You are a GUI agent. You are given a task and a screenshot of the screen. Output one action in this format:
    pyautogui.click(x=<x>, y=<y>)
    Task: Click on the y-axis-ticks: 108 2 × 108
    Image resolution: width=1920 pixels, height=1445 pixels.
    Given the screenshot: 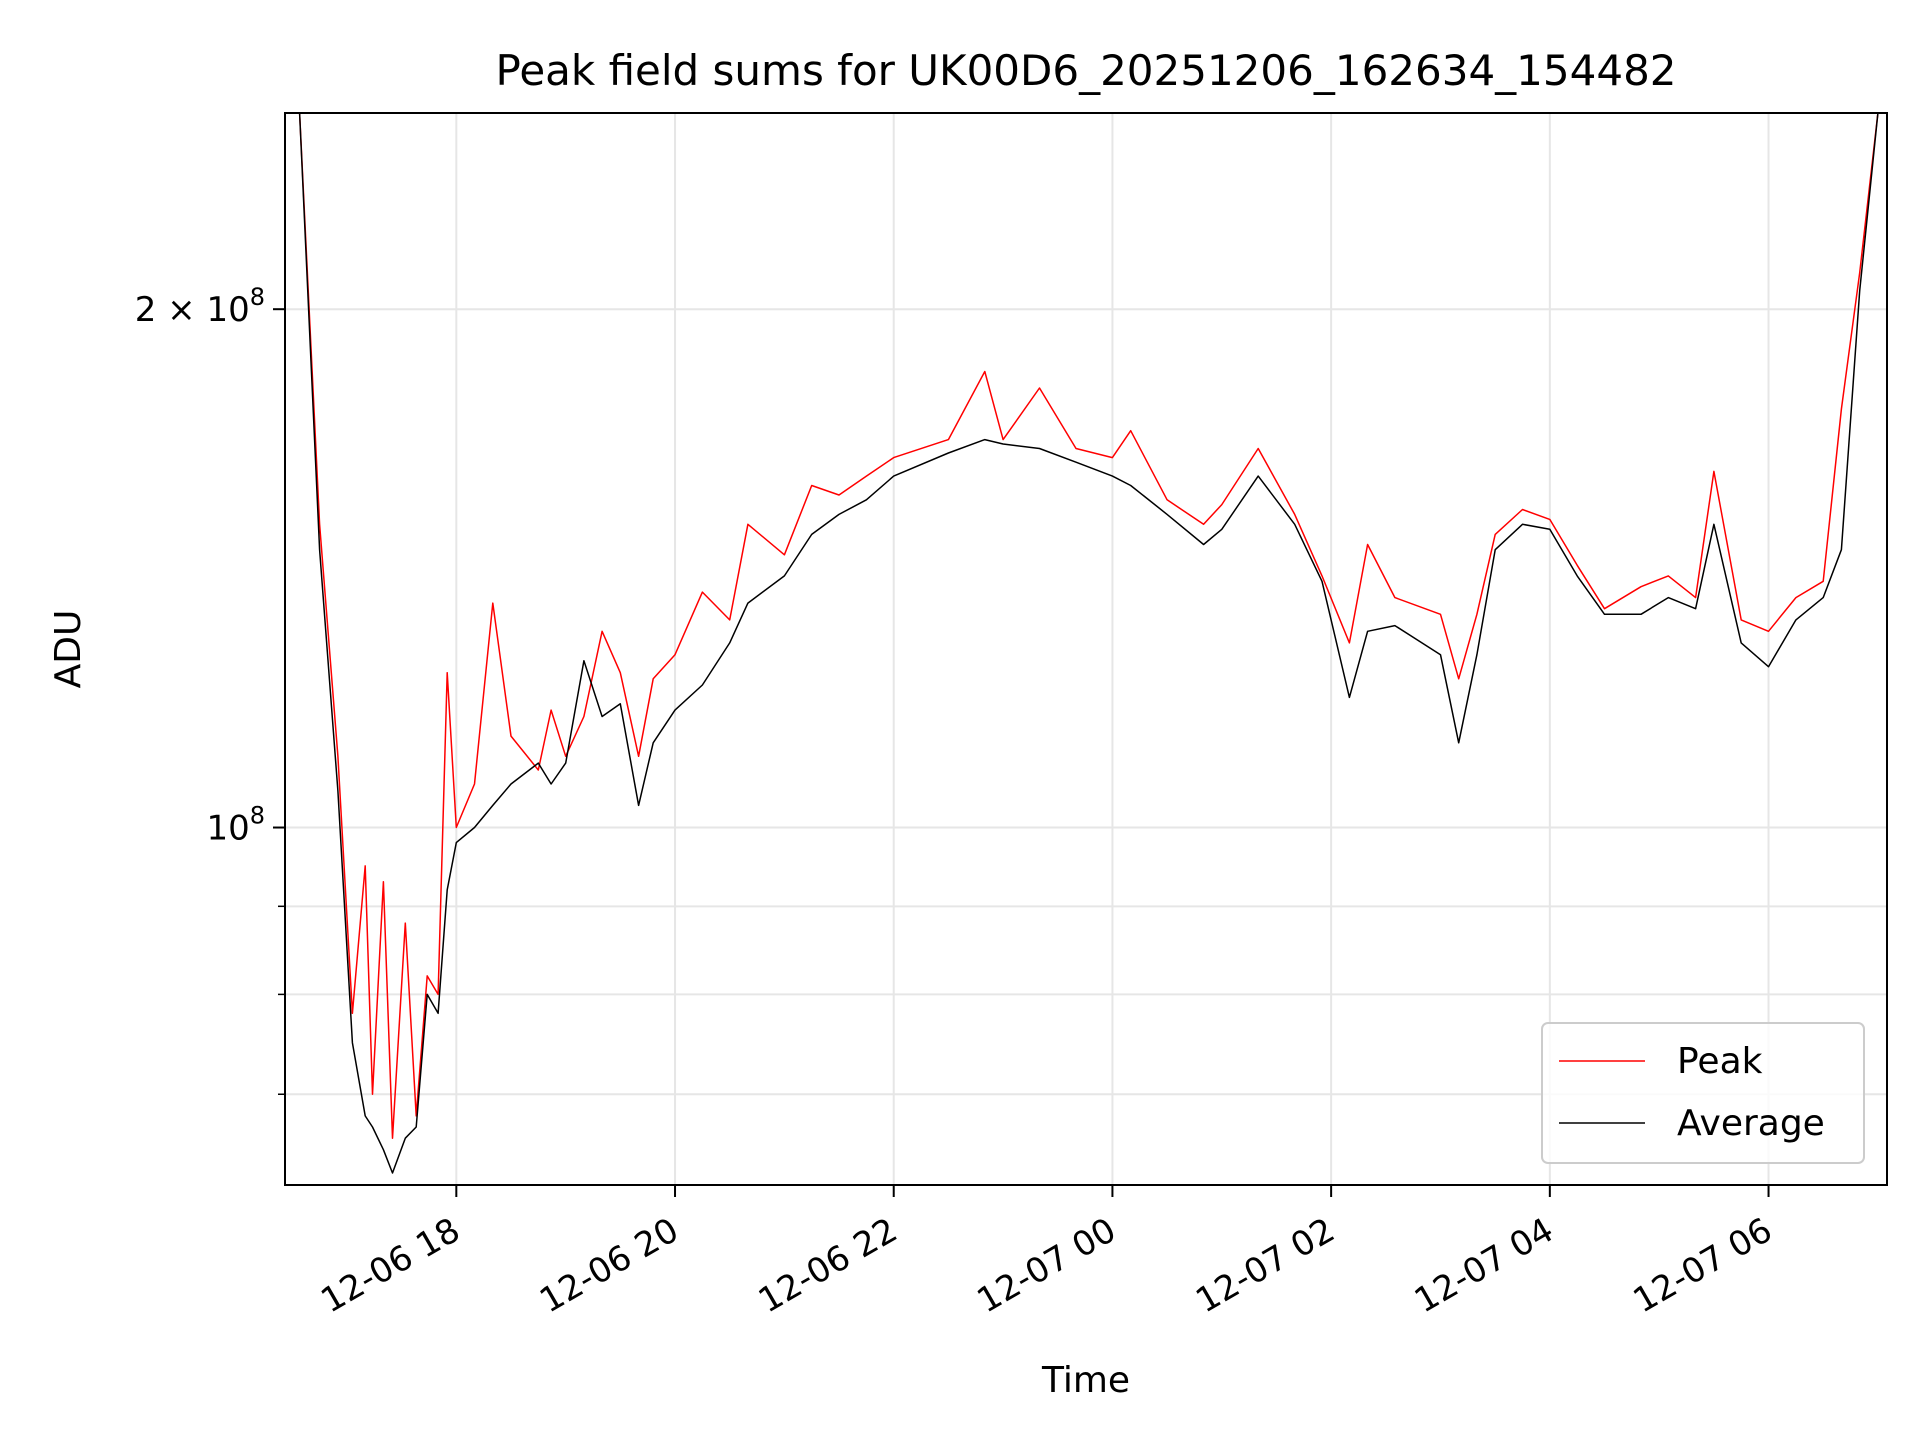 What is the action you would take?
    pyautogui.click(x=210, y=689)
    